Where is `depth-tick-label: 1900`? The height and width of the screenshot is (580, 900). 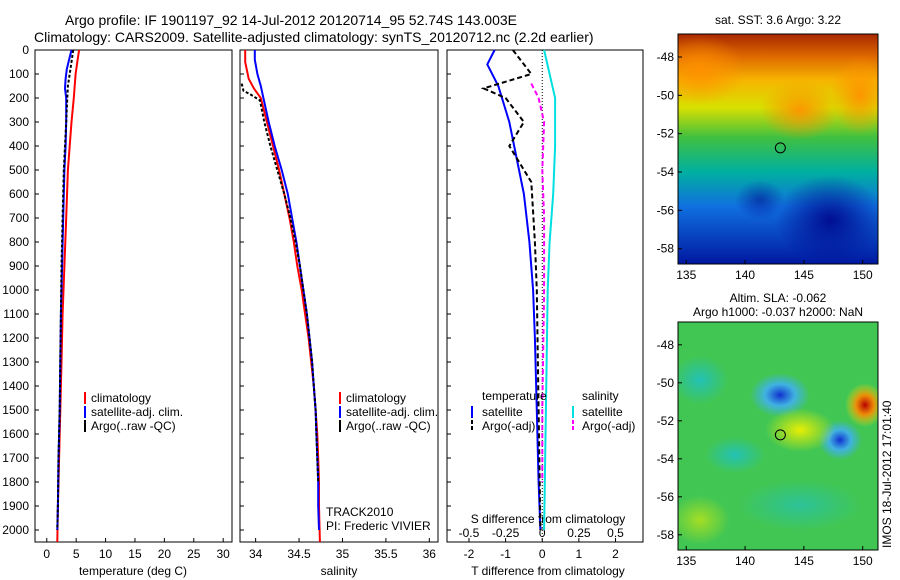
depth-tick-label: 1900 is located at coordinates (15, 506).